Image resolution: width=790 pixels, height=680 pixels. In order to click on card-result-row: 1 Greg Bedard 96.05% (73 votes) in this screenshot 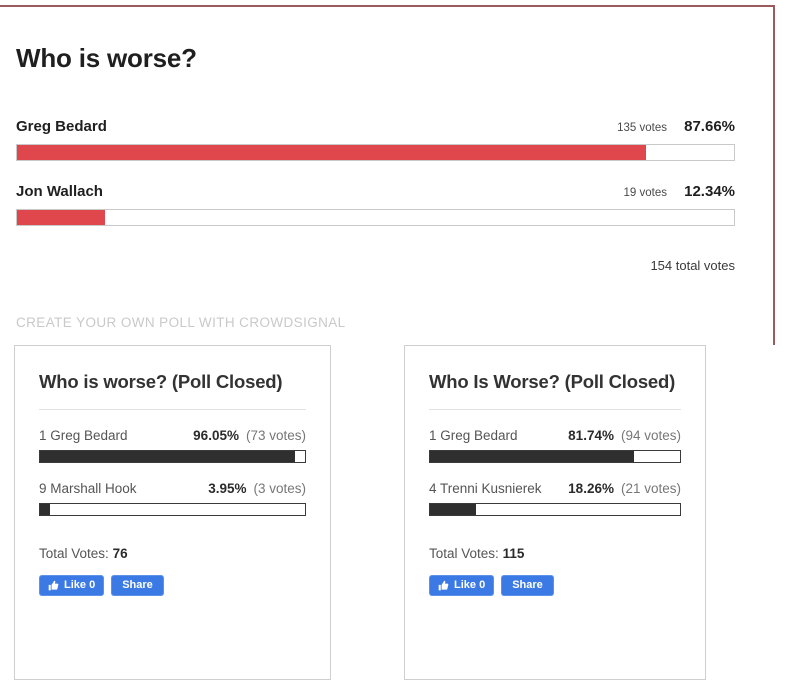, I will do `click(172, 446)`.